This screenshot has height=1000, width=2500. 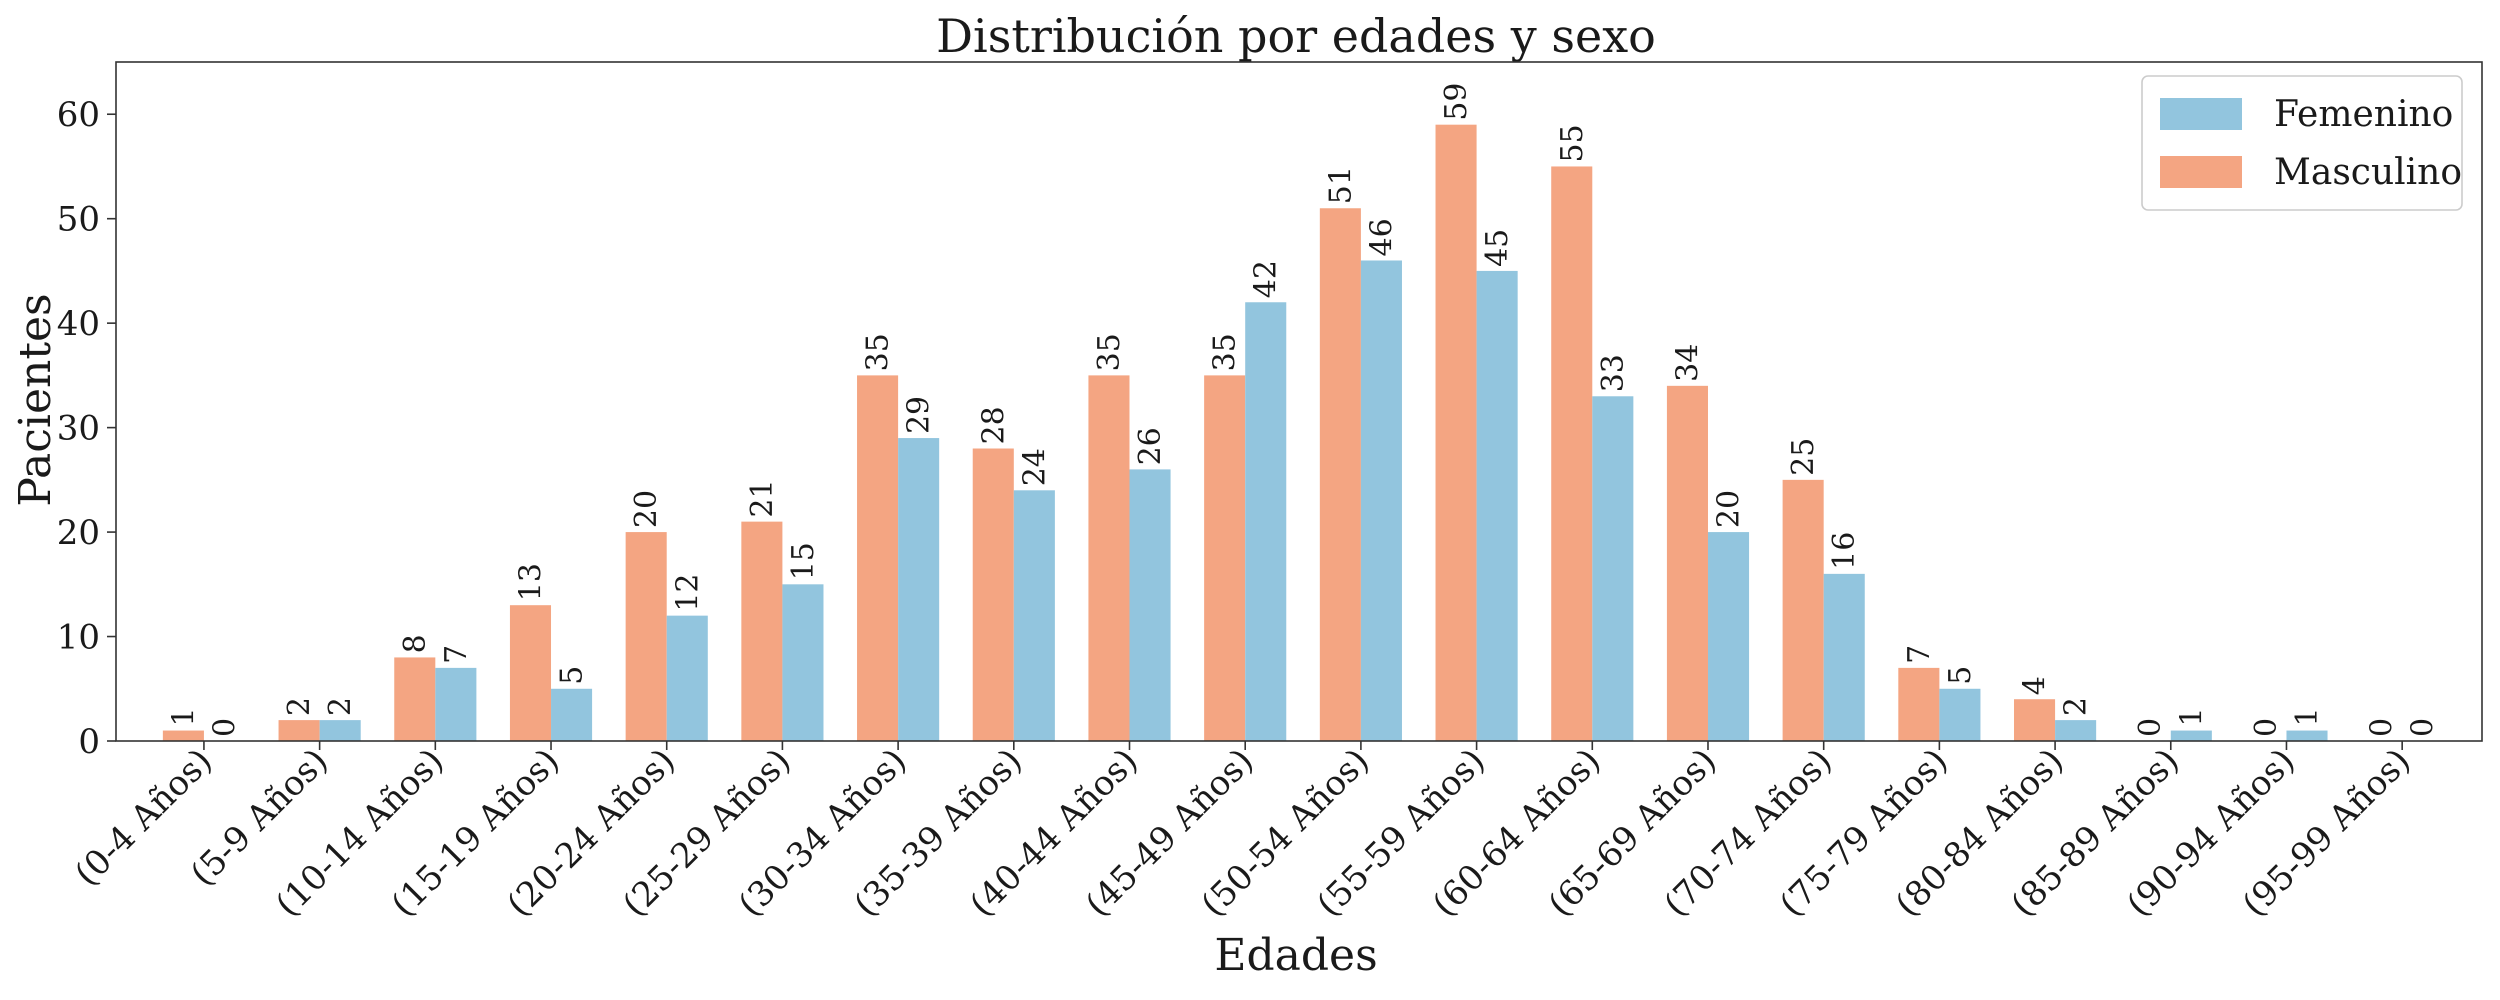 I want to click on data-label-femenino-3: 5, so click(x=572, y=675).